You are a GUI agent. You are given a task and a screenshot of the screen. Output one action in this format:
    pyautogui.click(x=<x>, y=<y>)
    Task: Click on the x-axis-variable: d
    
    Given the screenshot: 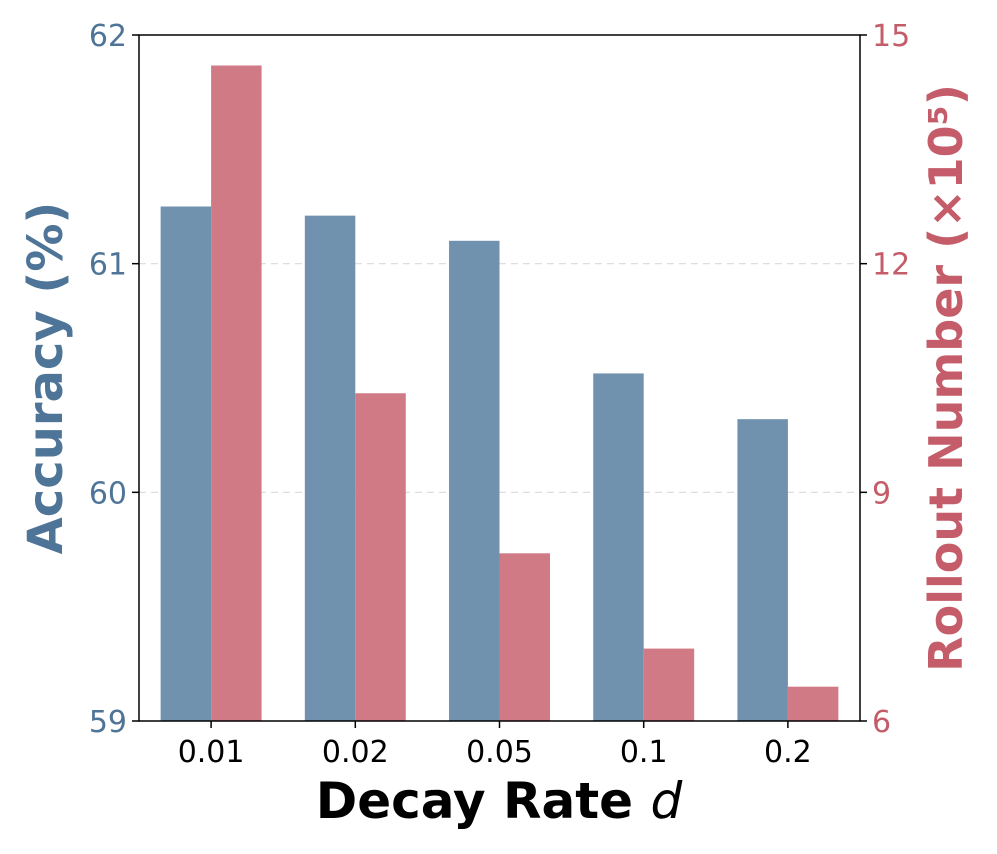 What is the action you would take?
    pyautogui.click(x=666, y=801)
    